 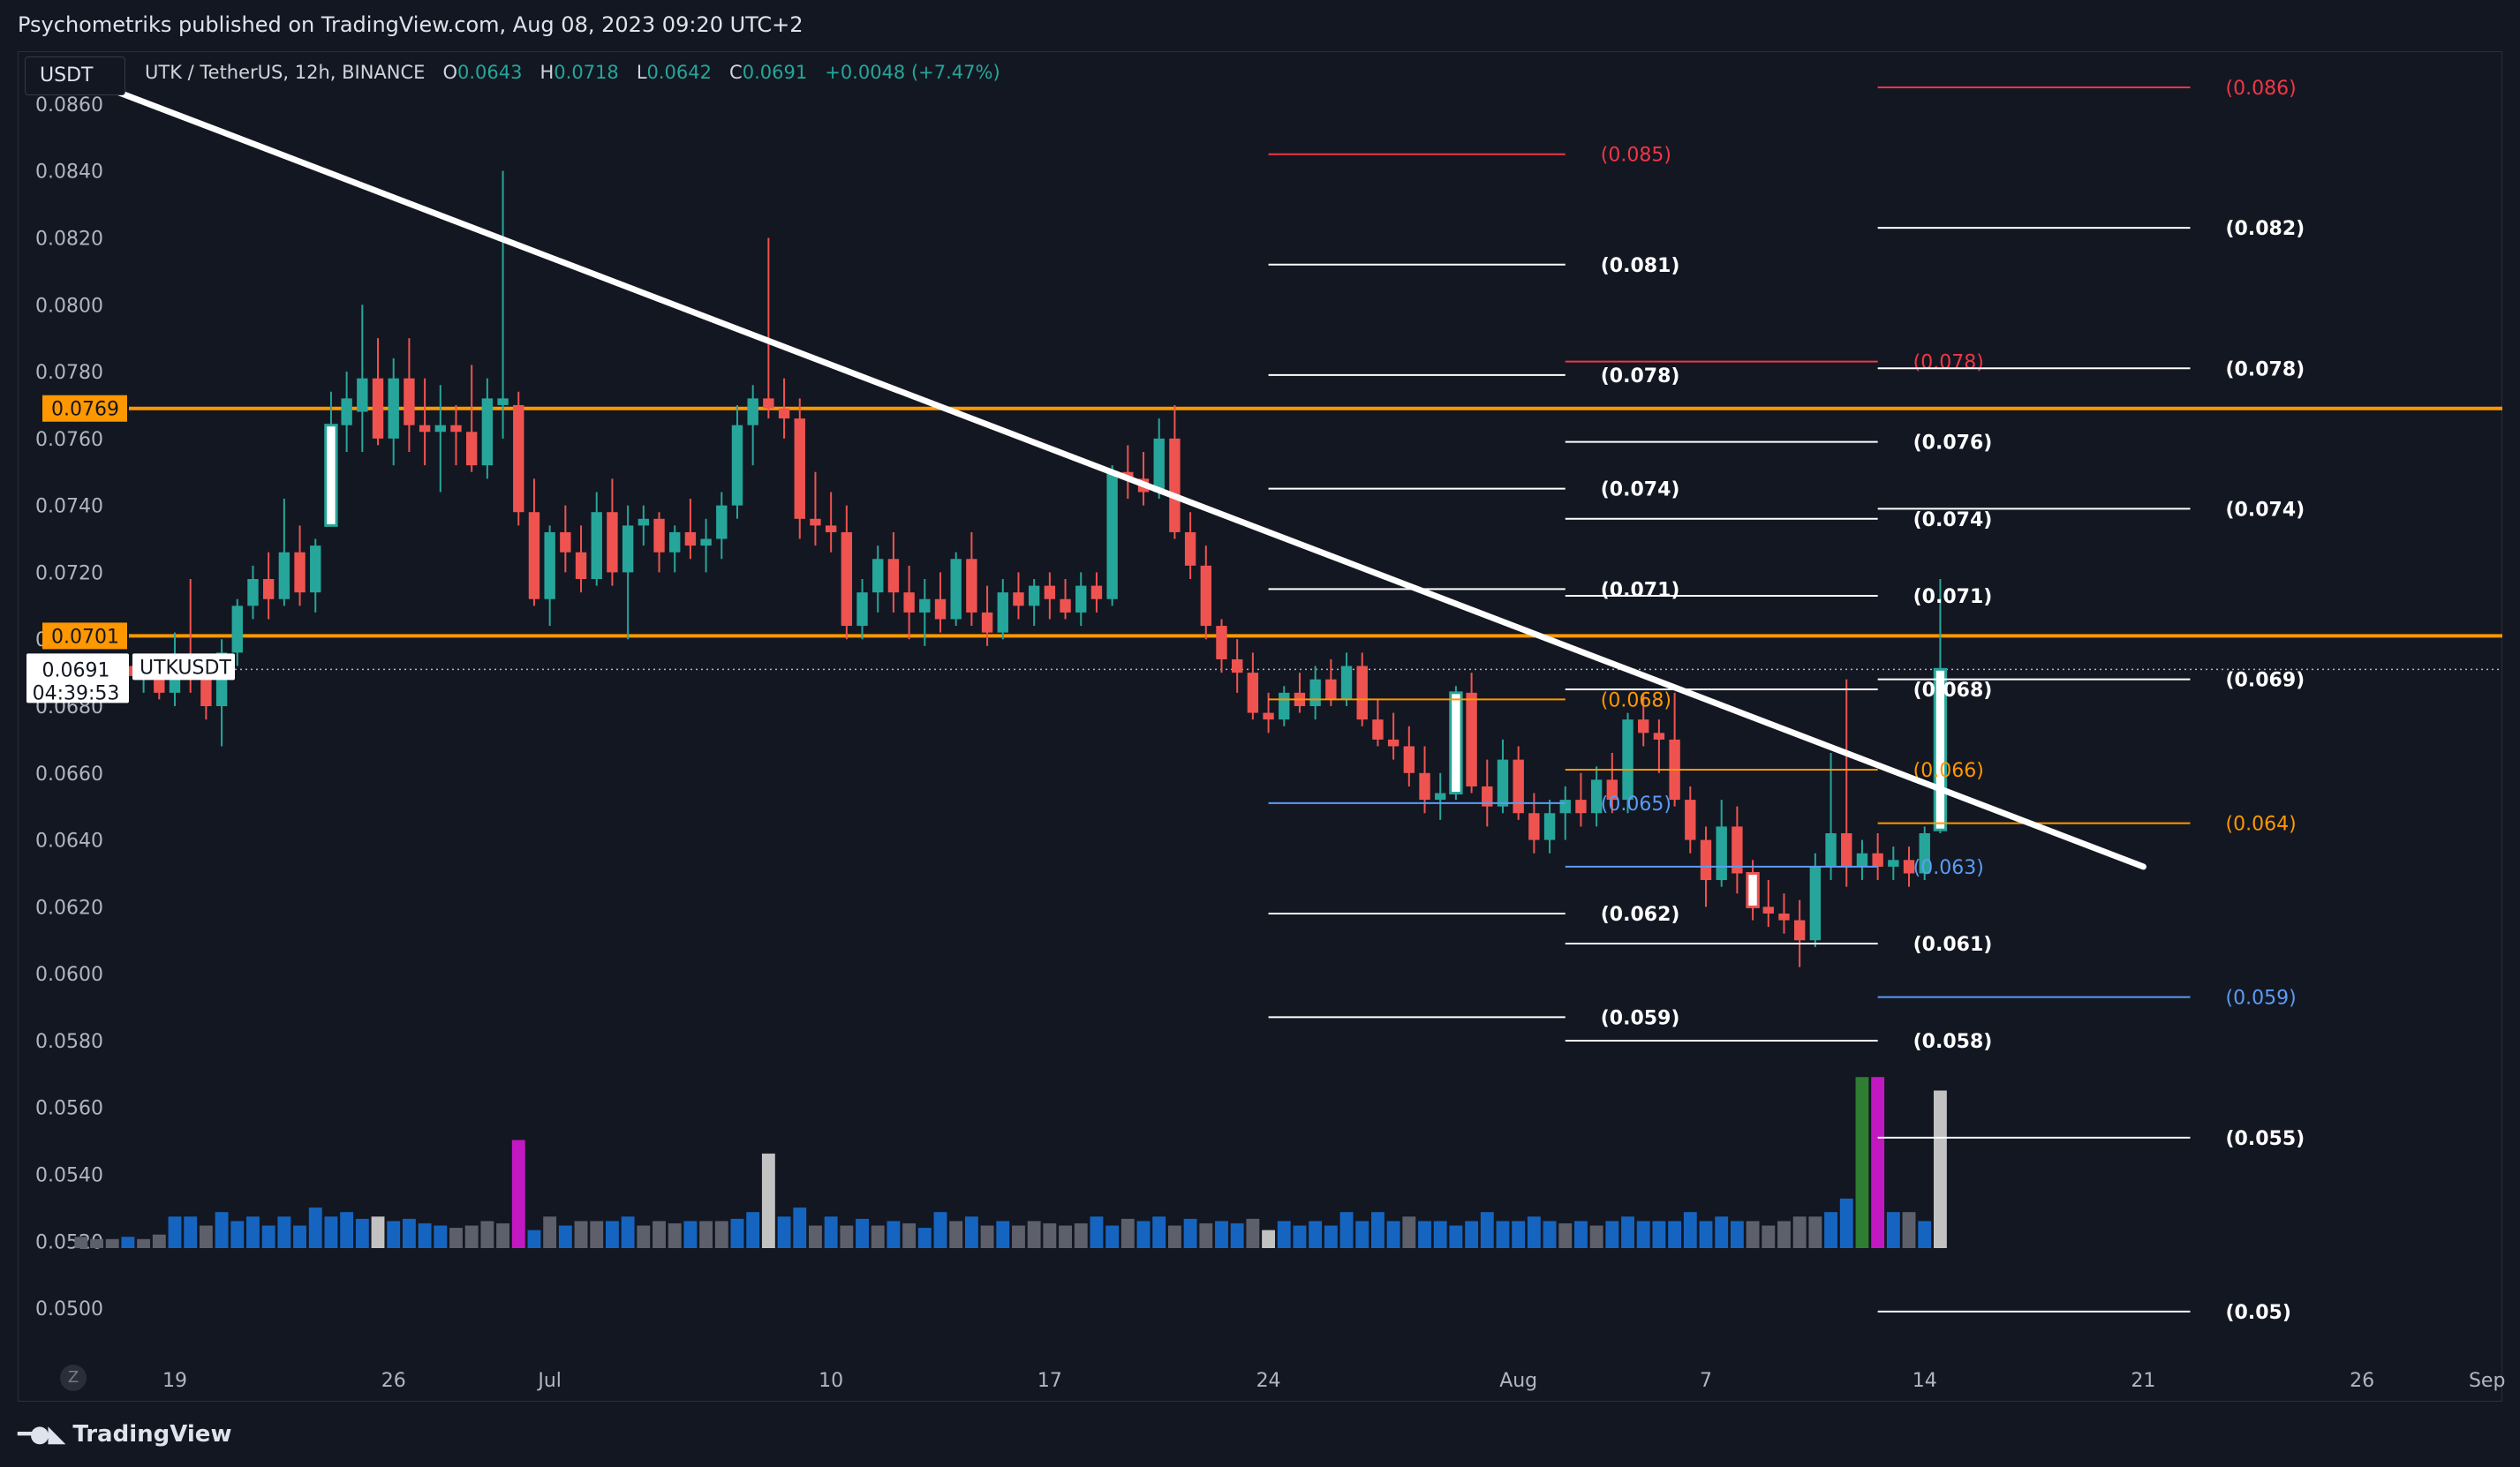 I want to click on currency-button: USDT, so click(x=75, y=75).